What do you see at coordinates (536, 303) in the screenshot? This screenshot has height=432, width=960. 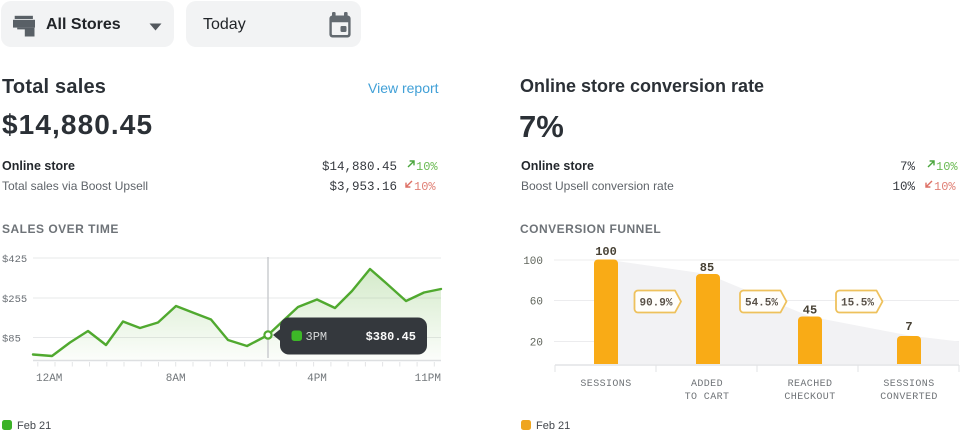 I see `svg-text: 60` at bounding box center [536, 303].